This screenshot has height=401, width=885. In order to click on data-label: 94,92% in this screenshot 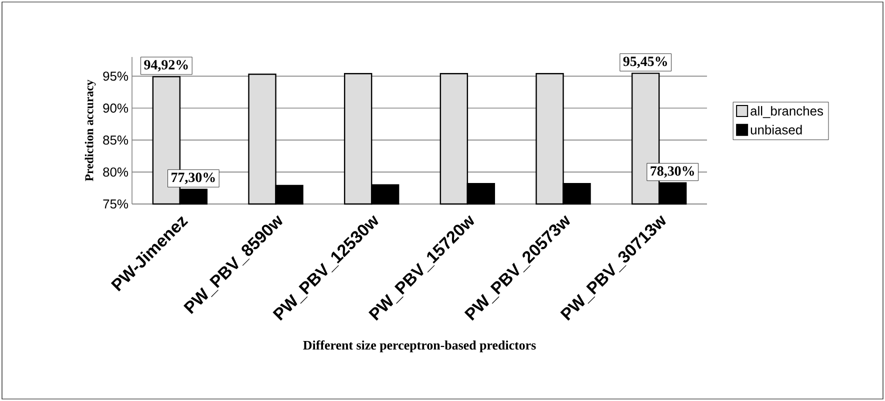, I will do `click(166, 66)`.